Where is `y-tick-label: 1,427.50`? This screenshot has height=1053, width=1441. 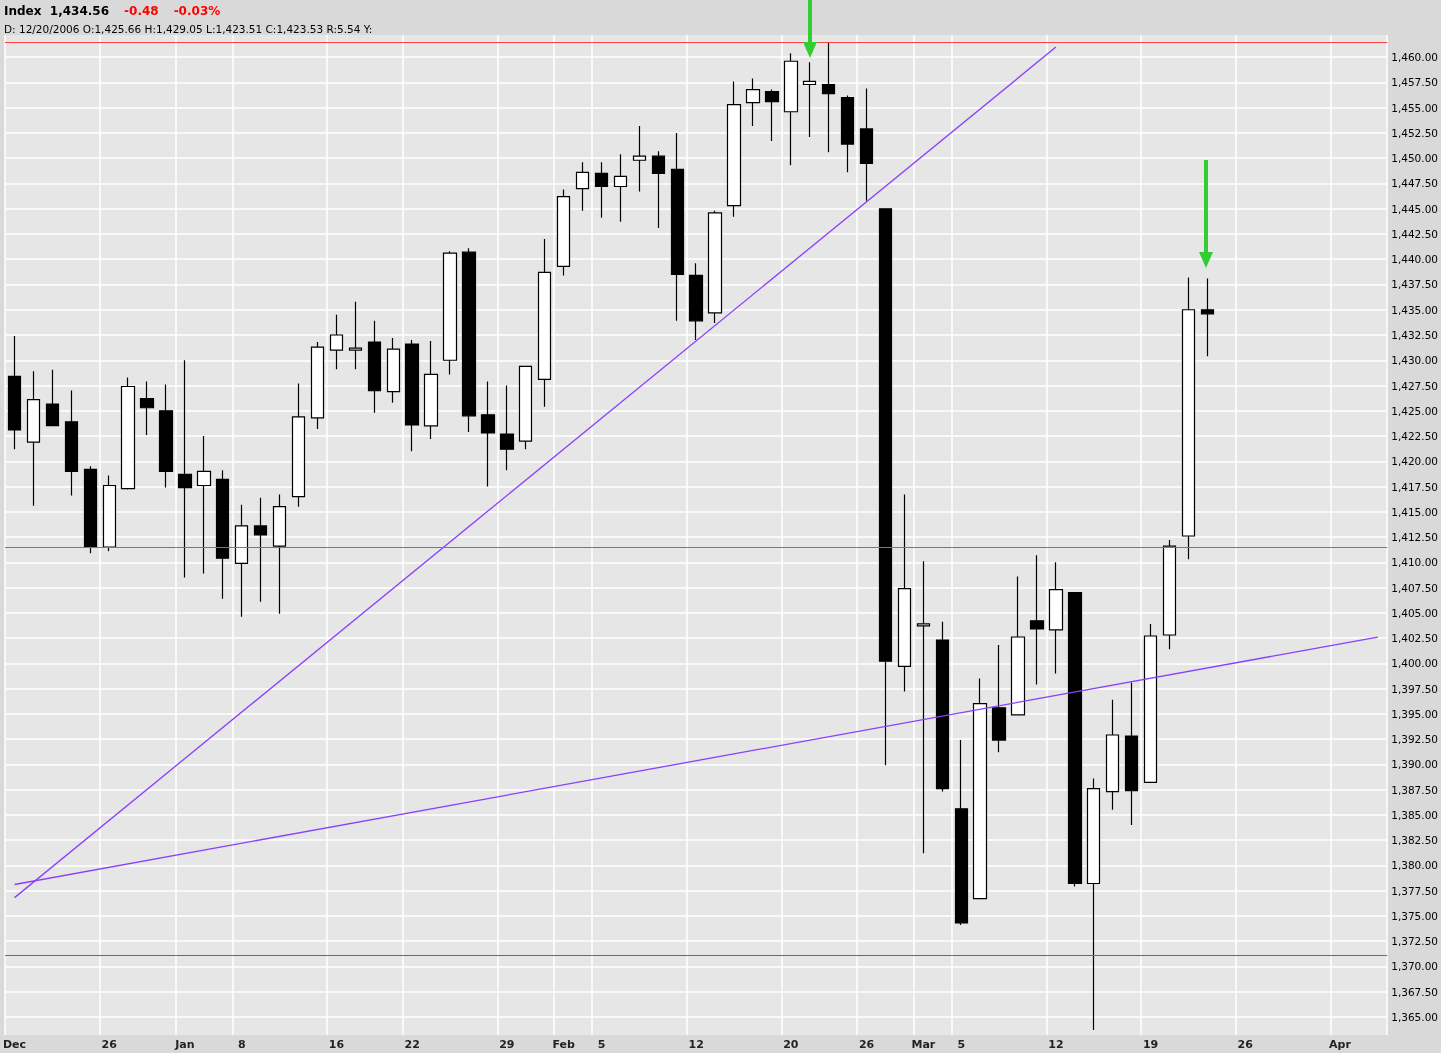 y-tick-label: 1,427.50 is located at coordinates (1415, 385).